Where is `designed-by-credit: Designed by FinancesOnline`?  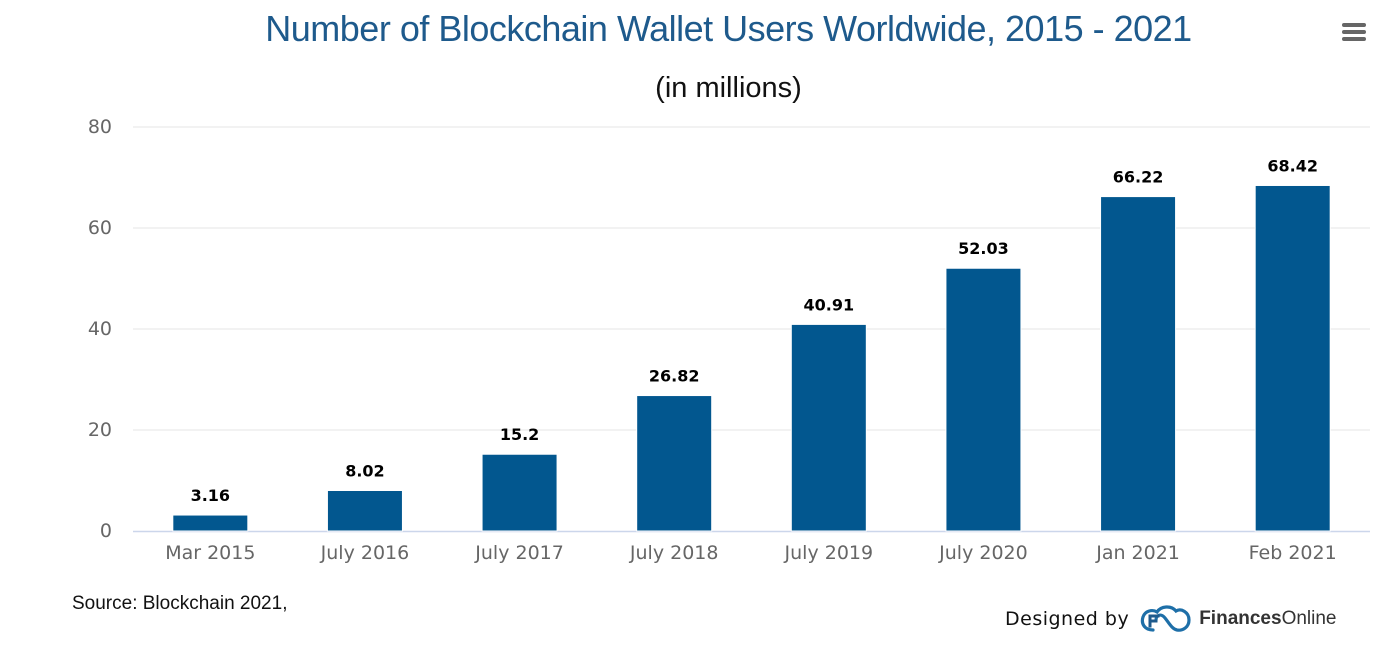
designed-by-credit: Designed by FinancesOnline is located at coordinates (1171, 619).